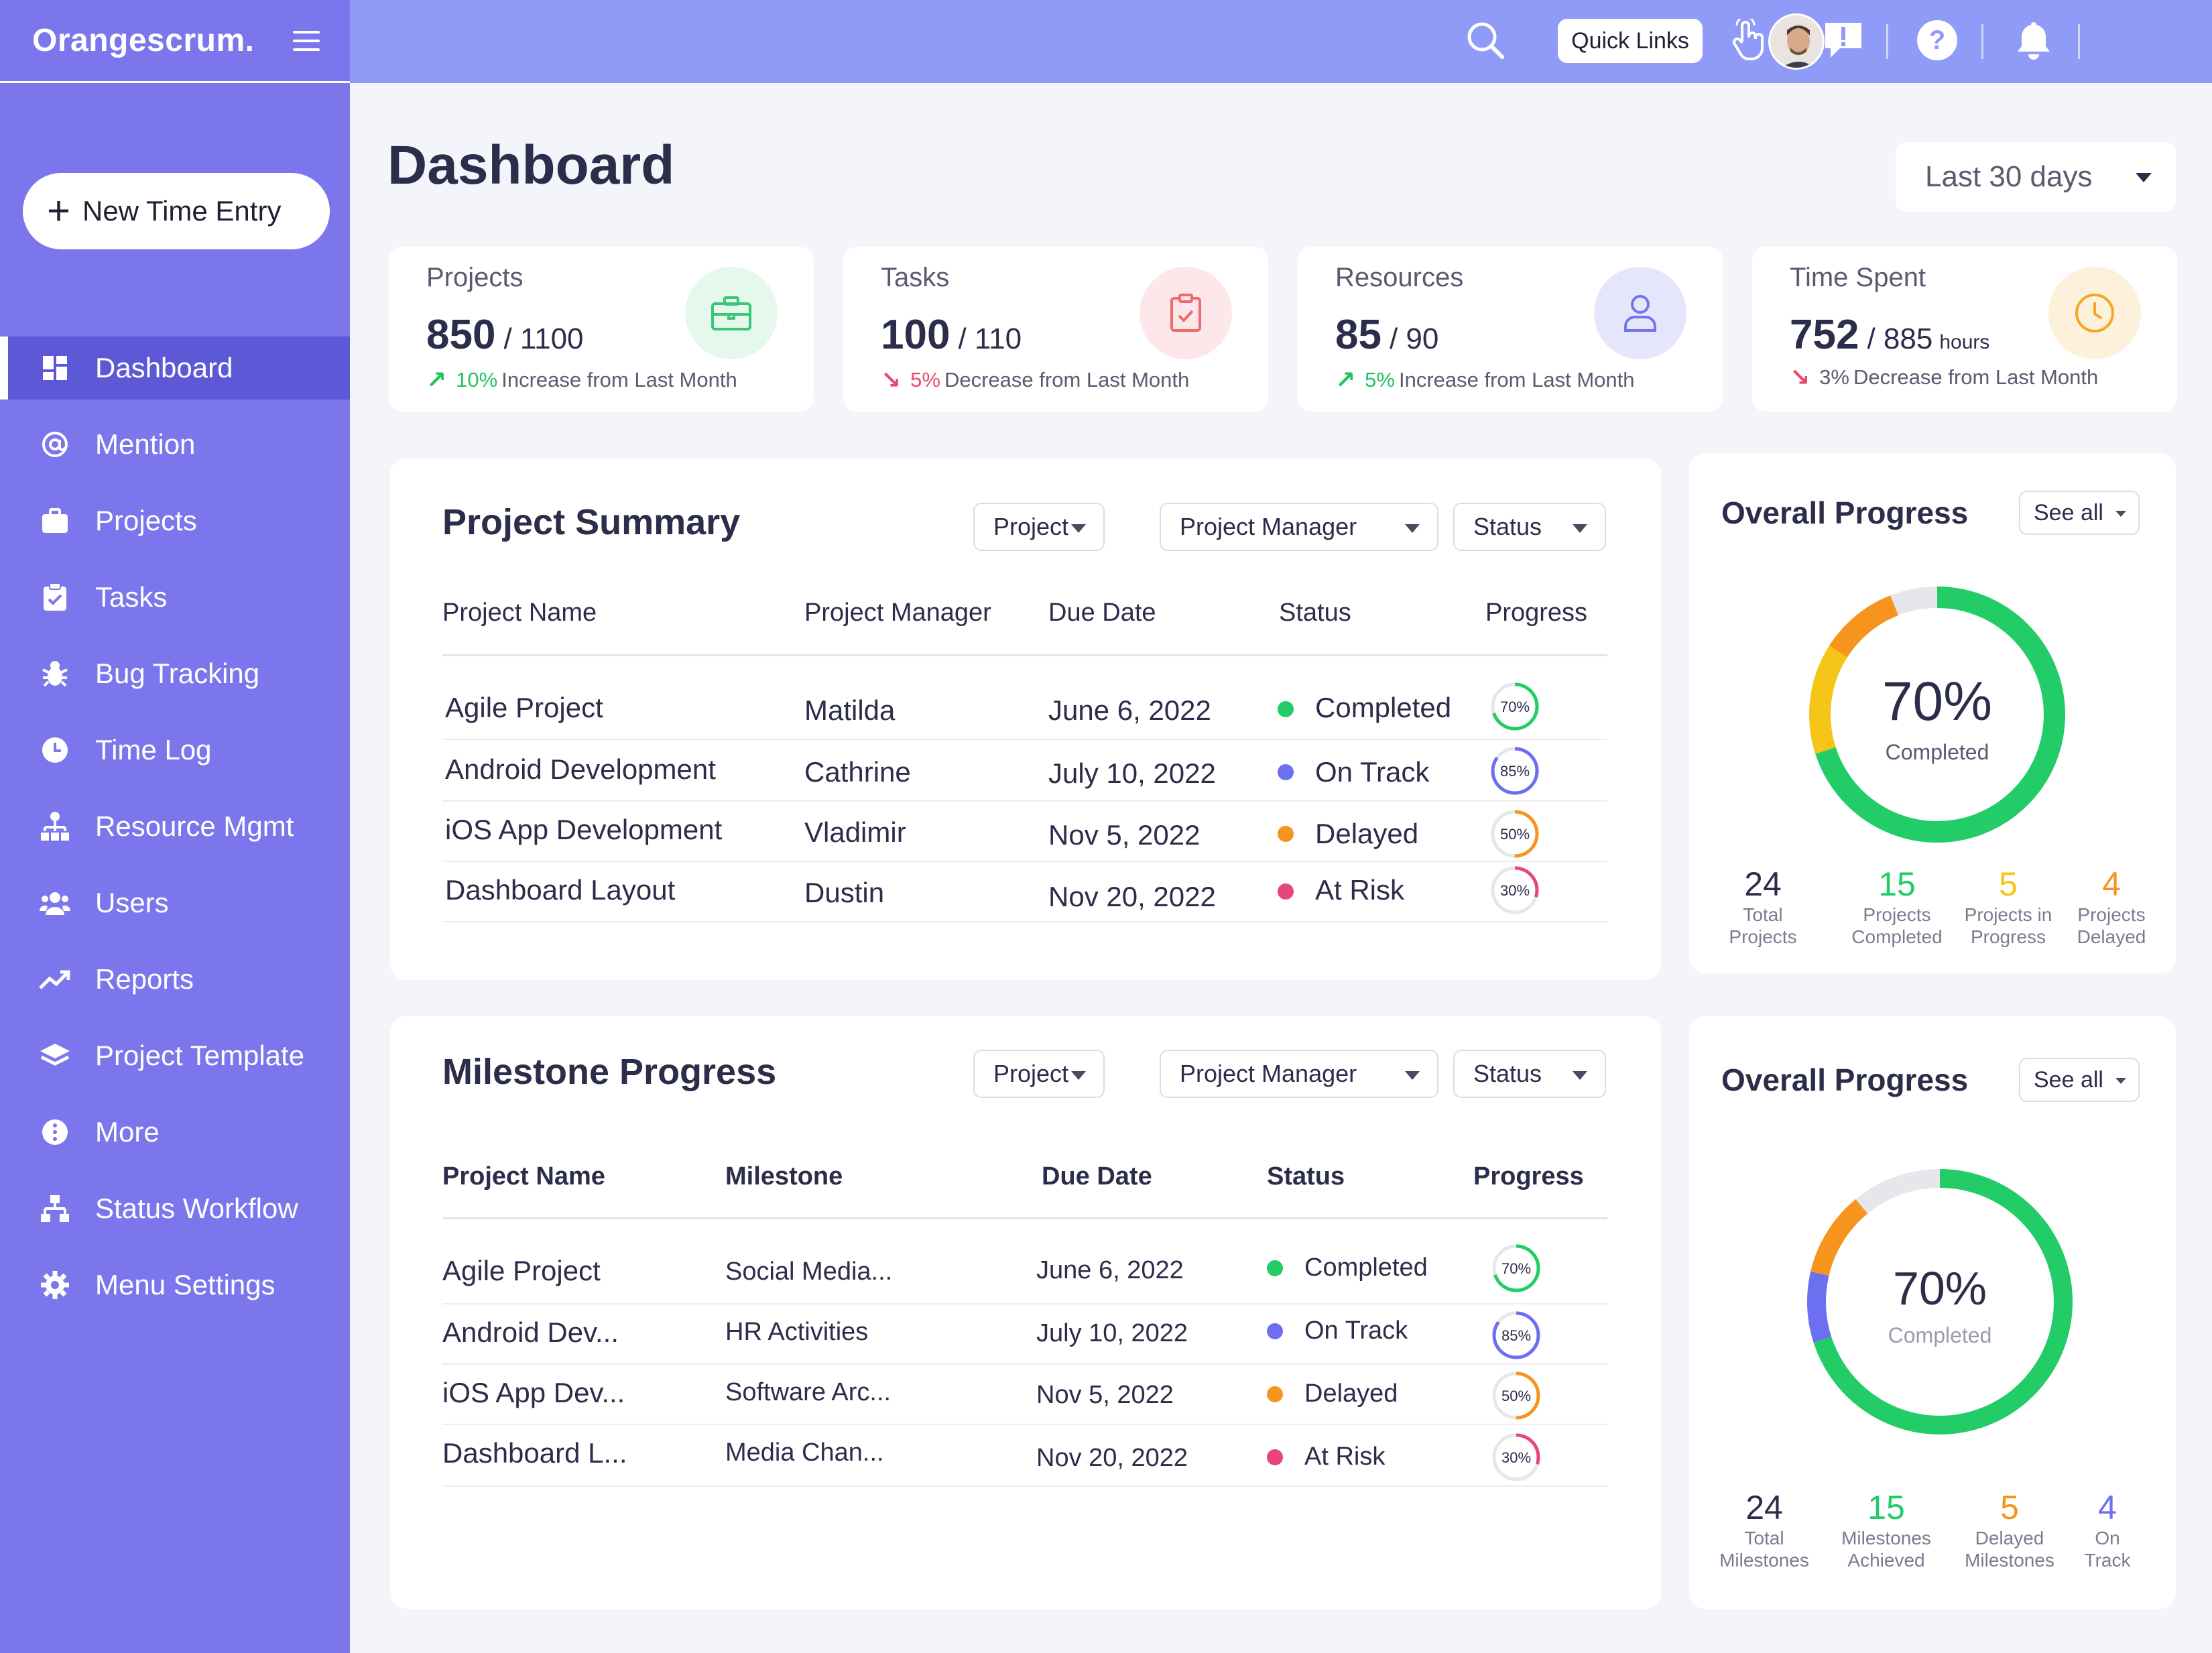 Image resolution: width=2212 pixels, height=1653 pixels. Describe the element at coordinates (1845, 1079) in the screenshot. I see `overall-progress-title: Overall Progress` at that location.